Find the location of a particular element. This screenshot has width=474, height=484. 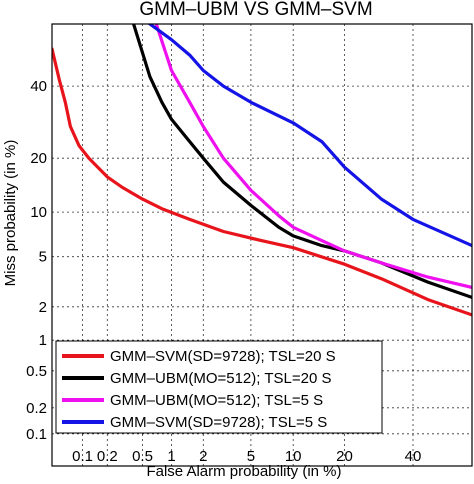

y-tick-label: 10 is located at coordinates (38, 212).